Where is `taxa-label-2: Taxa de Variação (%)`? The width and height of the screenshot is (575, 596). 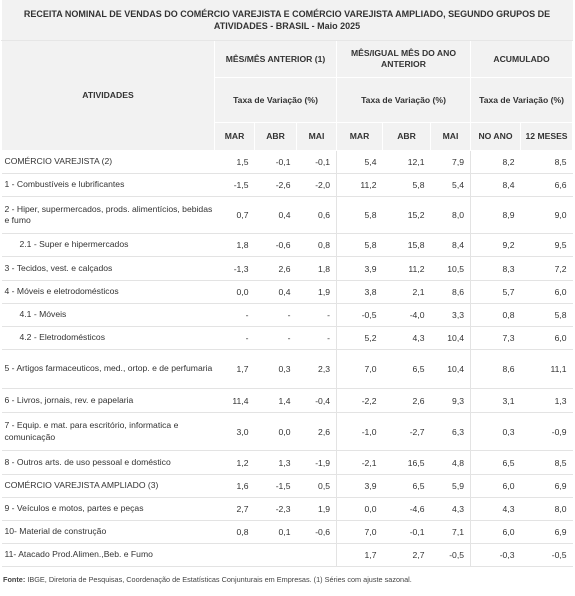
taxa-label-2: Taxa de Variação (%) is located at coordinates (403, 100).